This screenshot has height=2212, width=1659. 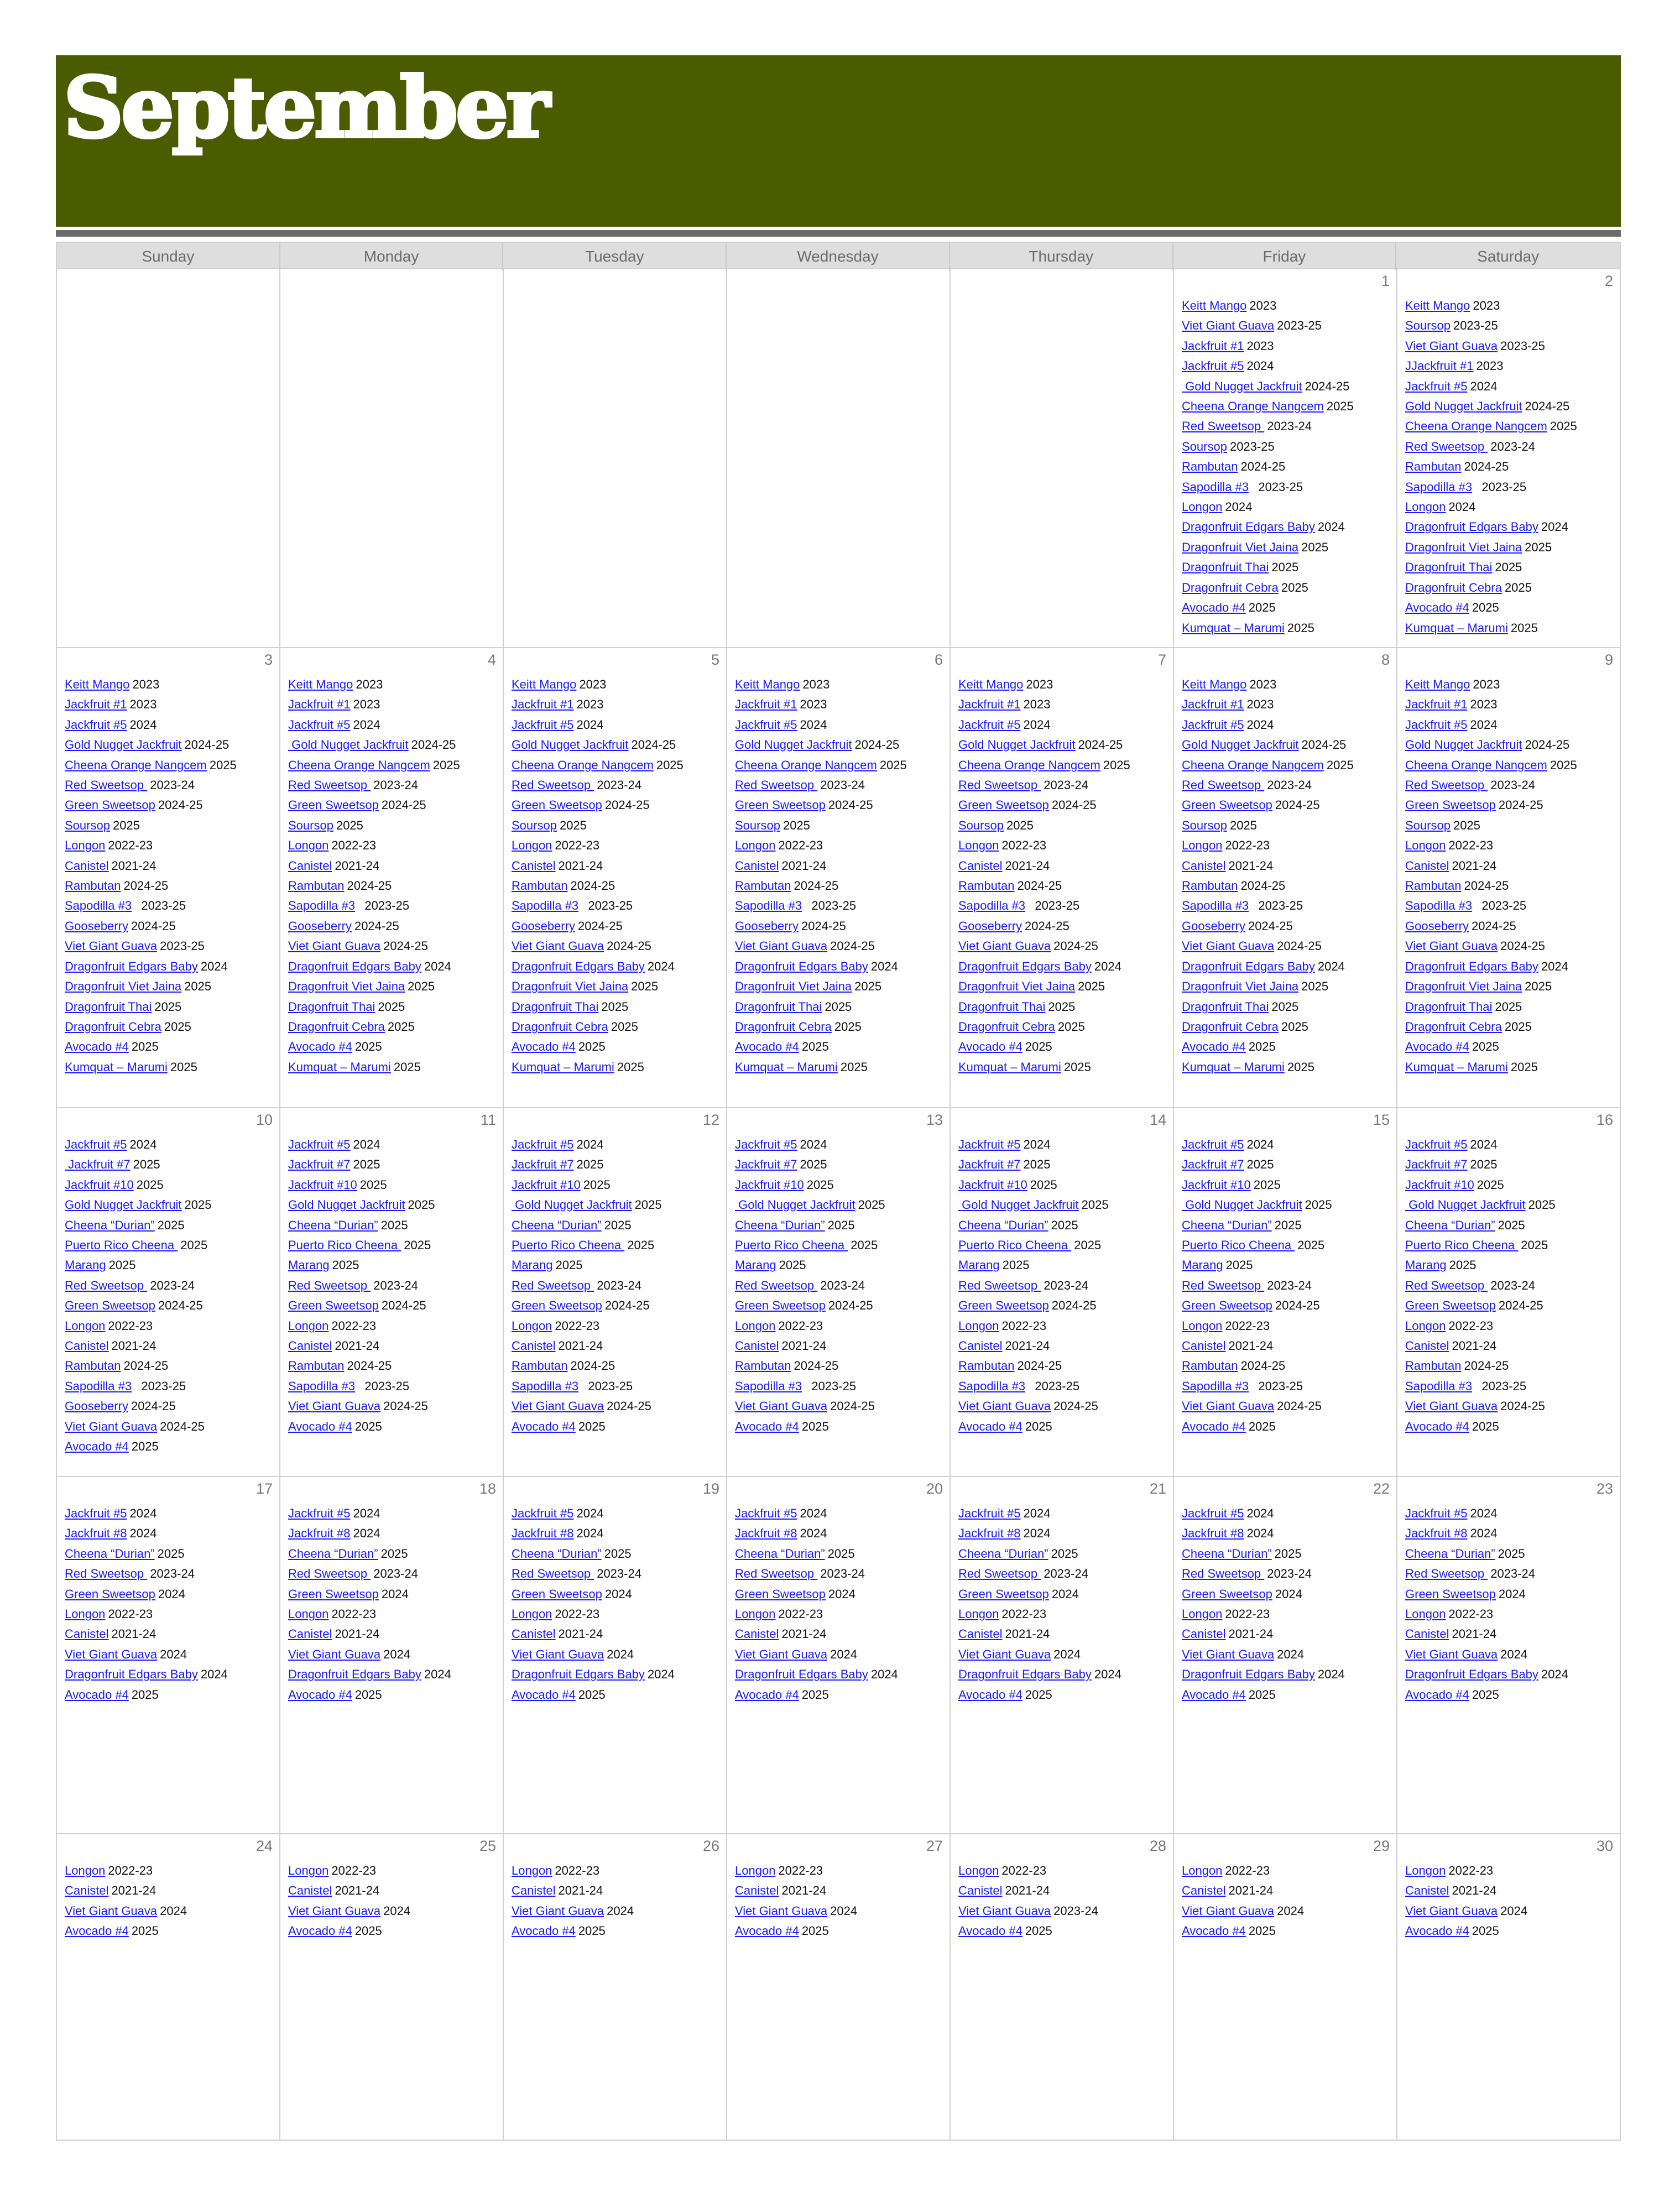 I want to click on fruit-link: Jackfruit #7, so click(x=990, y=1164).